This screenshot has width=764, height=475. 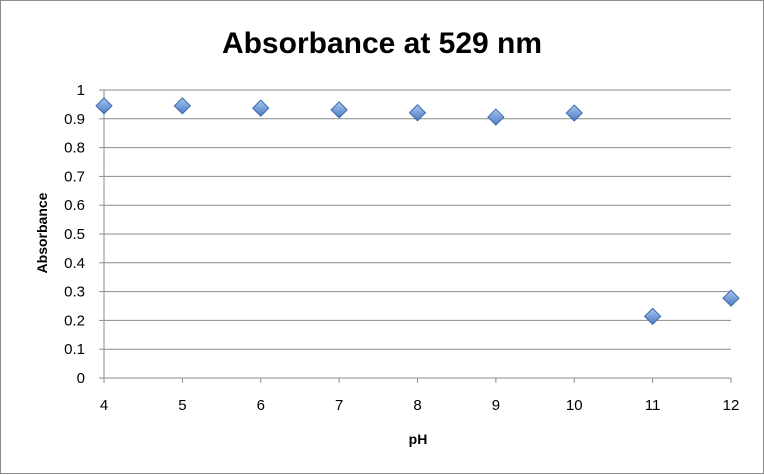 What do you see at coordinates (74, 263) in the screenshot?
I see `y-tick-label: 0.4` at bounding box center [74, 263].